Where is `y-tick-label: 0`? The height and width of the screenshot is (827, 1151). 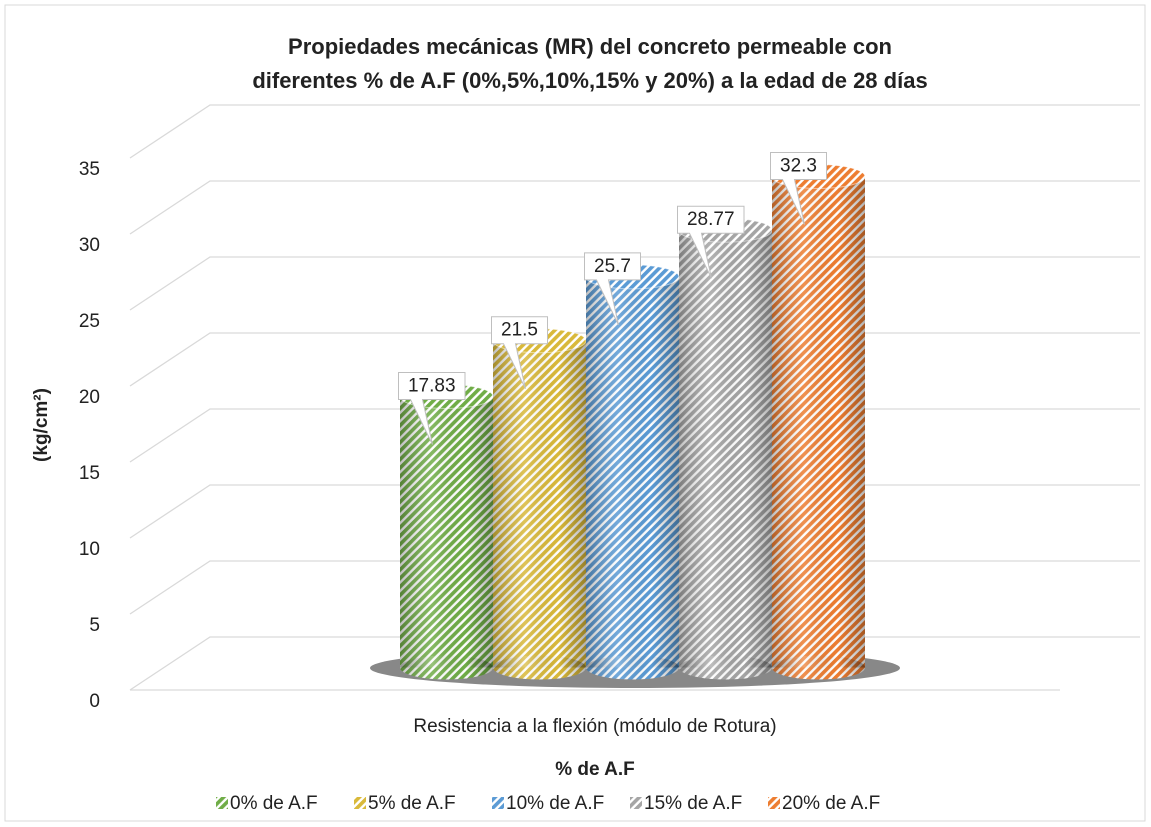 y-tick-label: 0 is located at coordinates (94, 701).